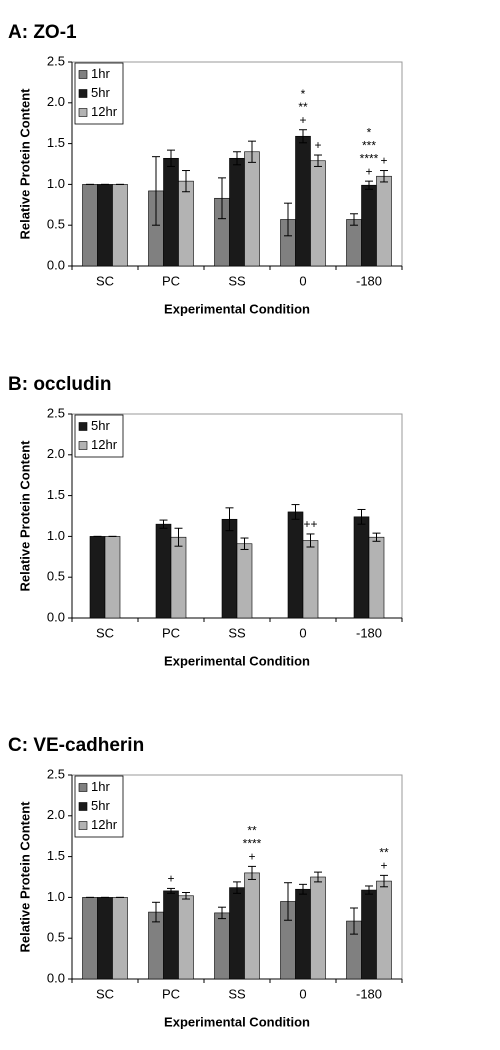 This screenshot has width=500, height=1050. What do you see at coordinates (310, 524) in the screenshot?
I see `annotation: ++` at bounding box center [310, 524].